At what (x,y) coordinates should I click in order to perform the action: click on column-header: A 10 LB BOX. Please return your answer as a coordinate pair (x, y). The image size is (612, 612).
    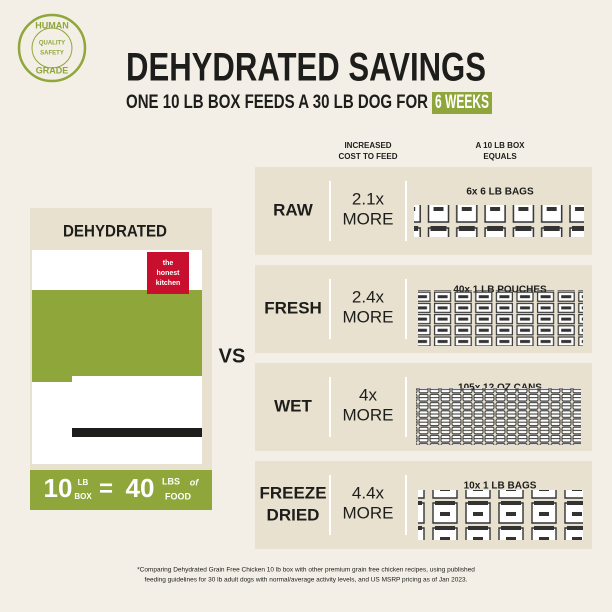
    Looking at the image, I should click on (500, 145).